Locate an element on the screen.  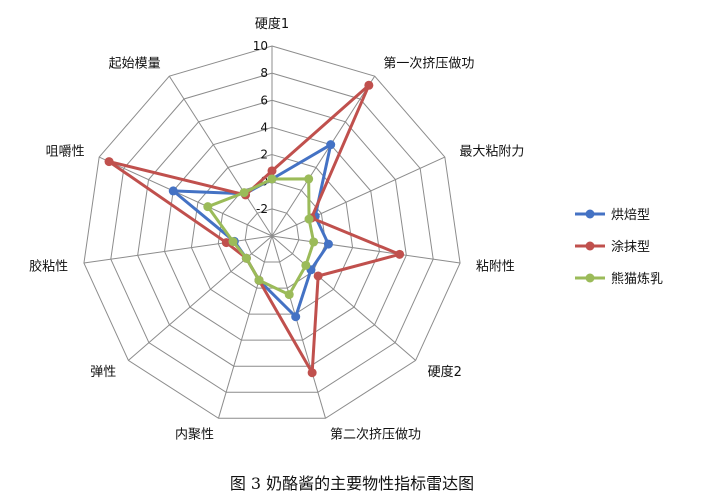
axis-label: 粘附性 is located at coordinates (495, 266).